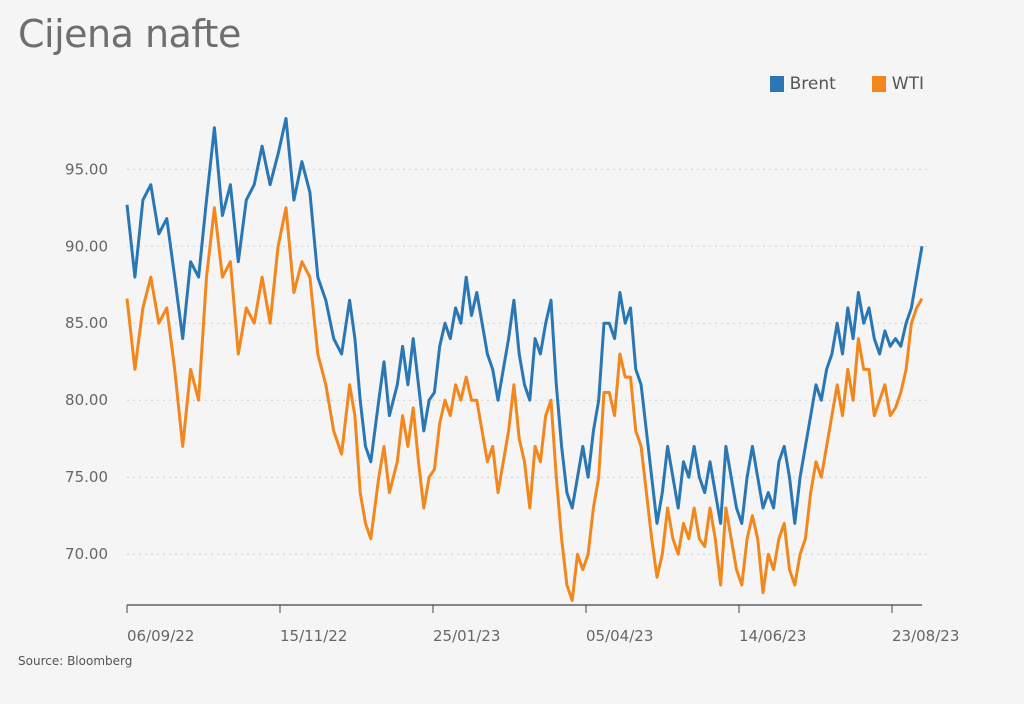  Describe the element at coordinates (907, 84) in the screenshot. I see `legend-label-wti: WTI` at that location.